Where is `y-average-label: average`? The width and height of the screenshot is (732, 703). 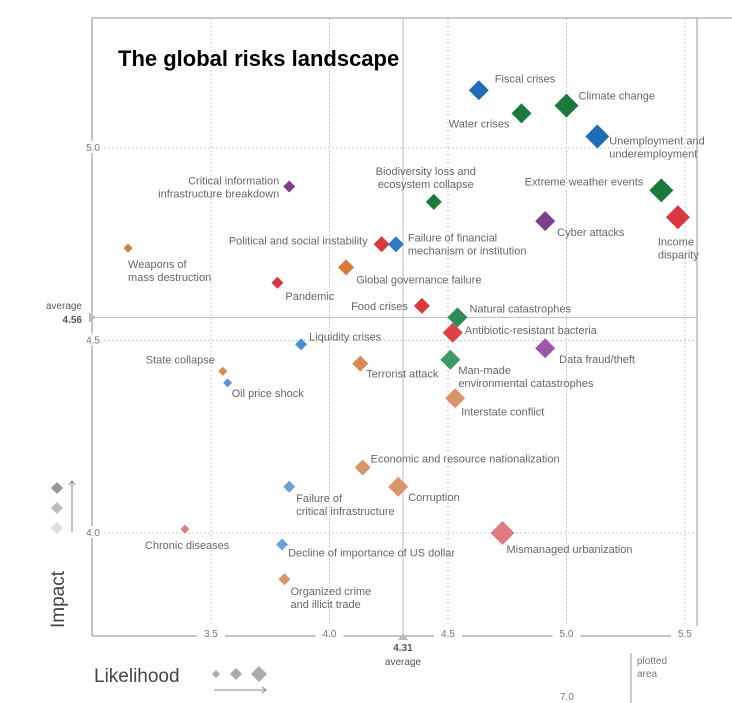
y-average-label: average is located at coordinates (64, 306).